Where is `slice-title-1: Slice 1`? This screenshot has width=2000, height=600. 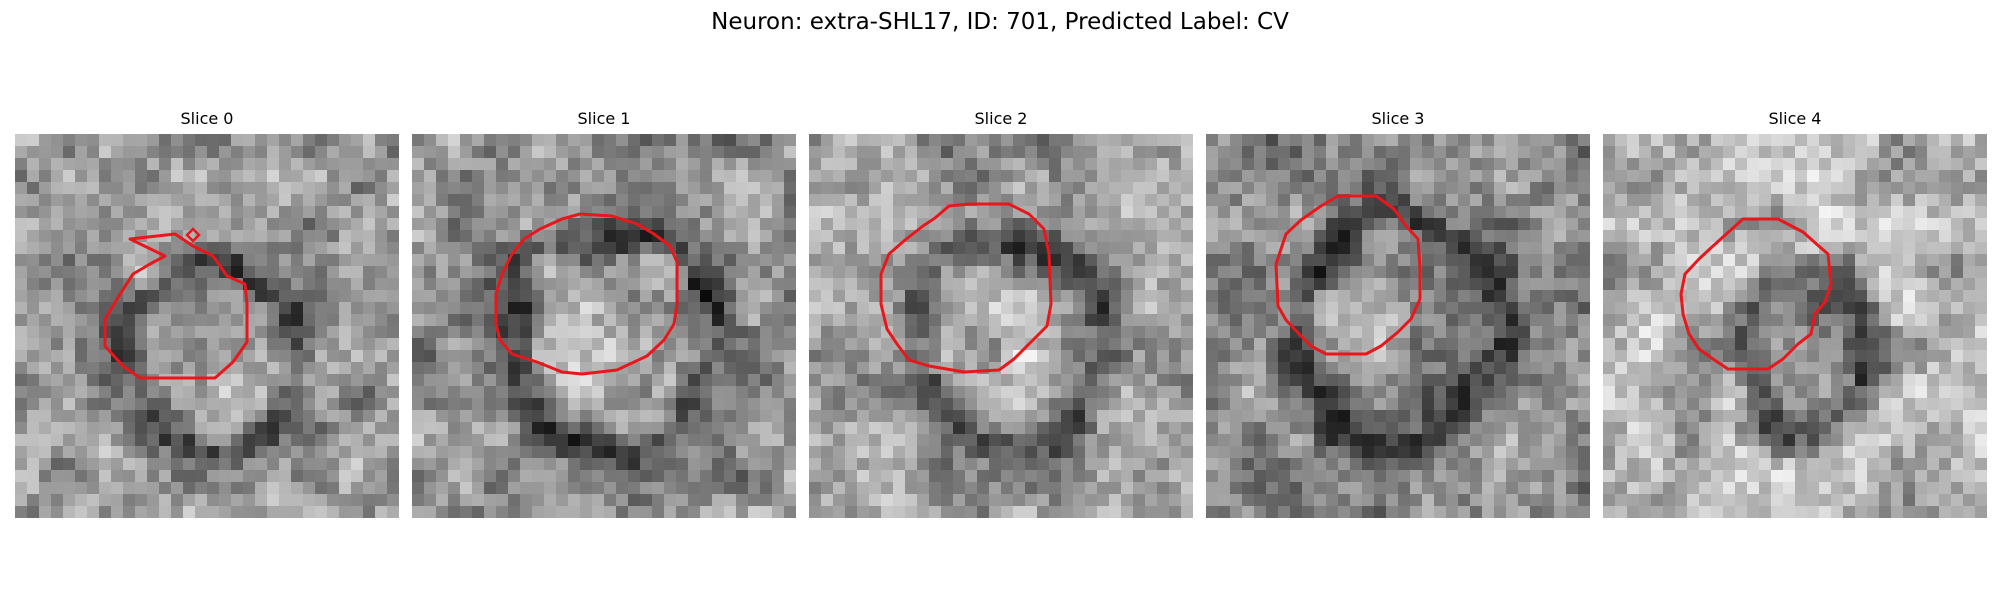
slice-title-1: Slice 1 is located at coordinates (604, 118).